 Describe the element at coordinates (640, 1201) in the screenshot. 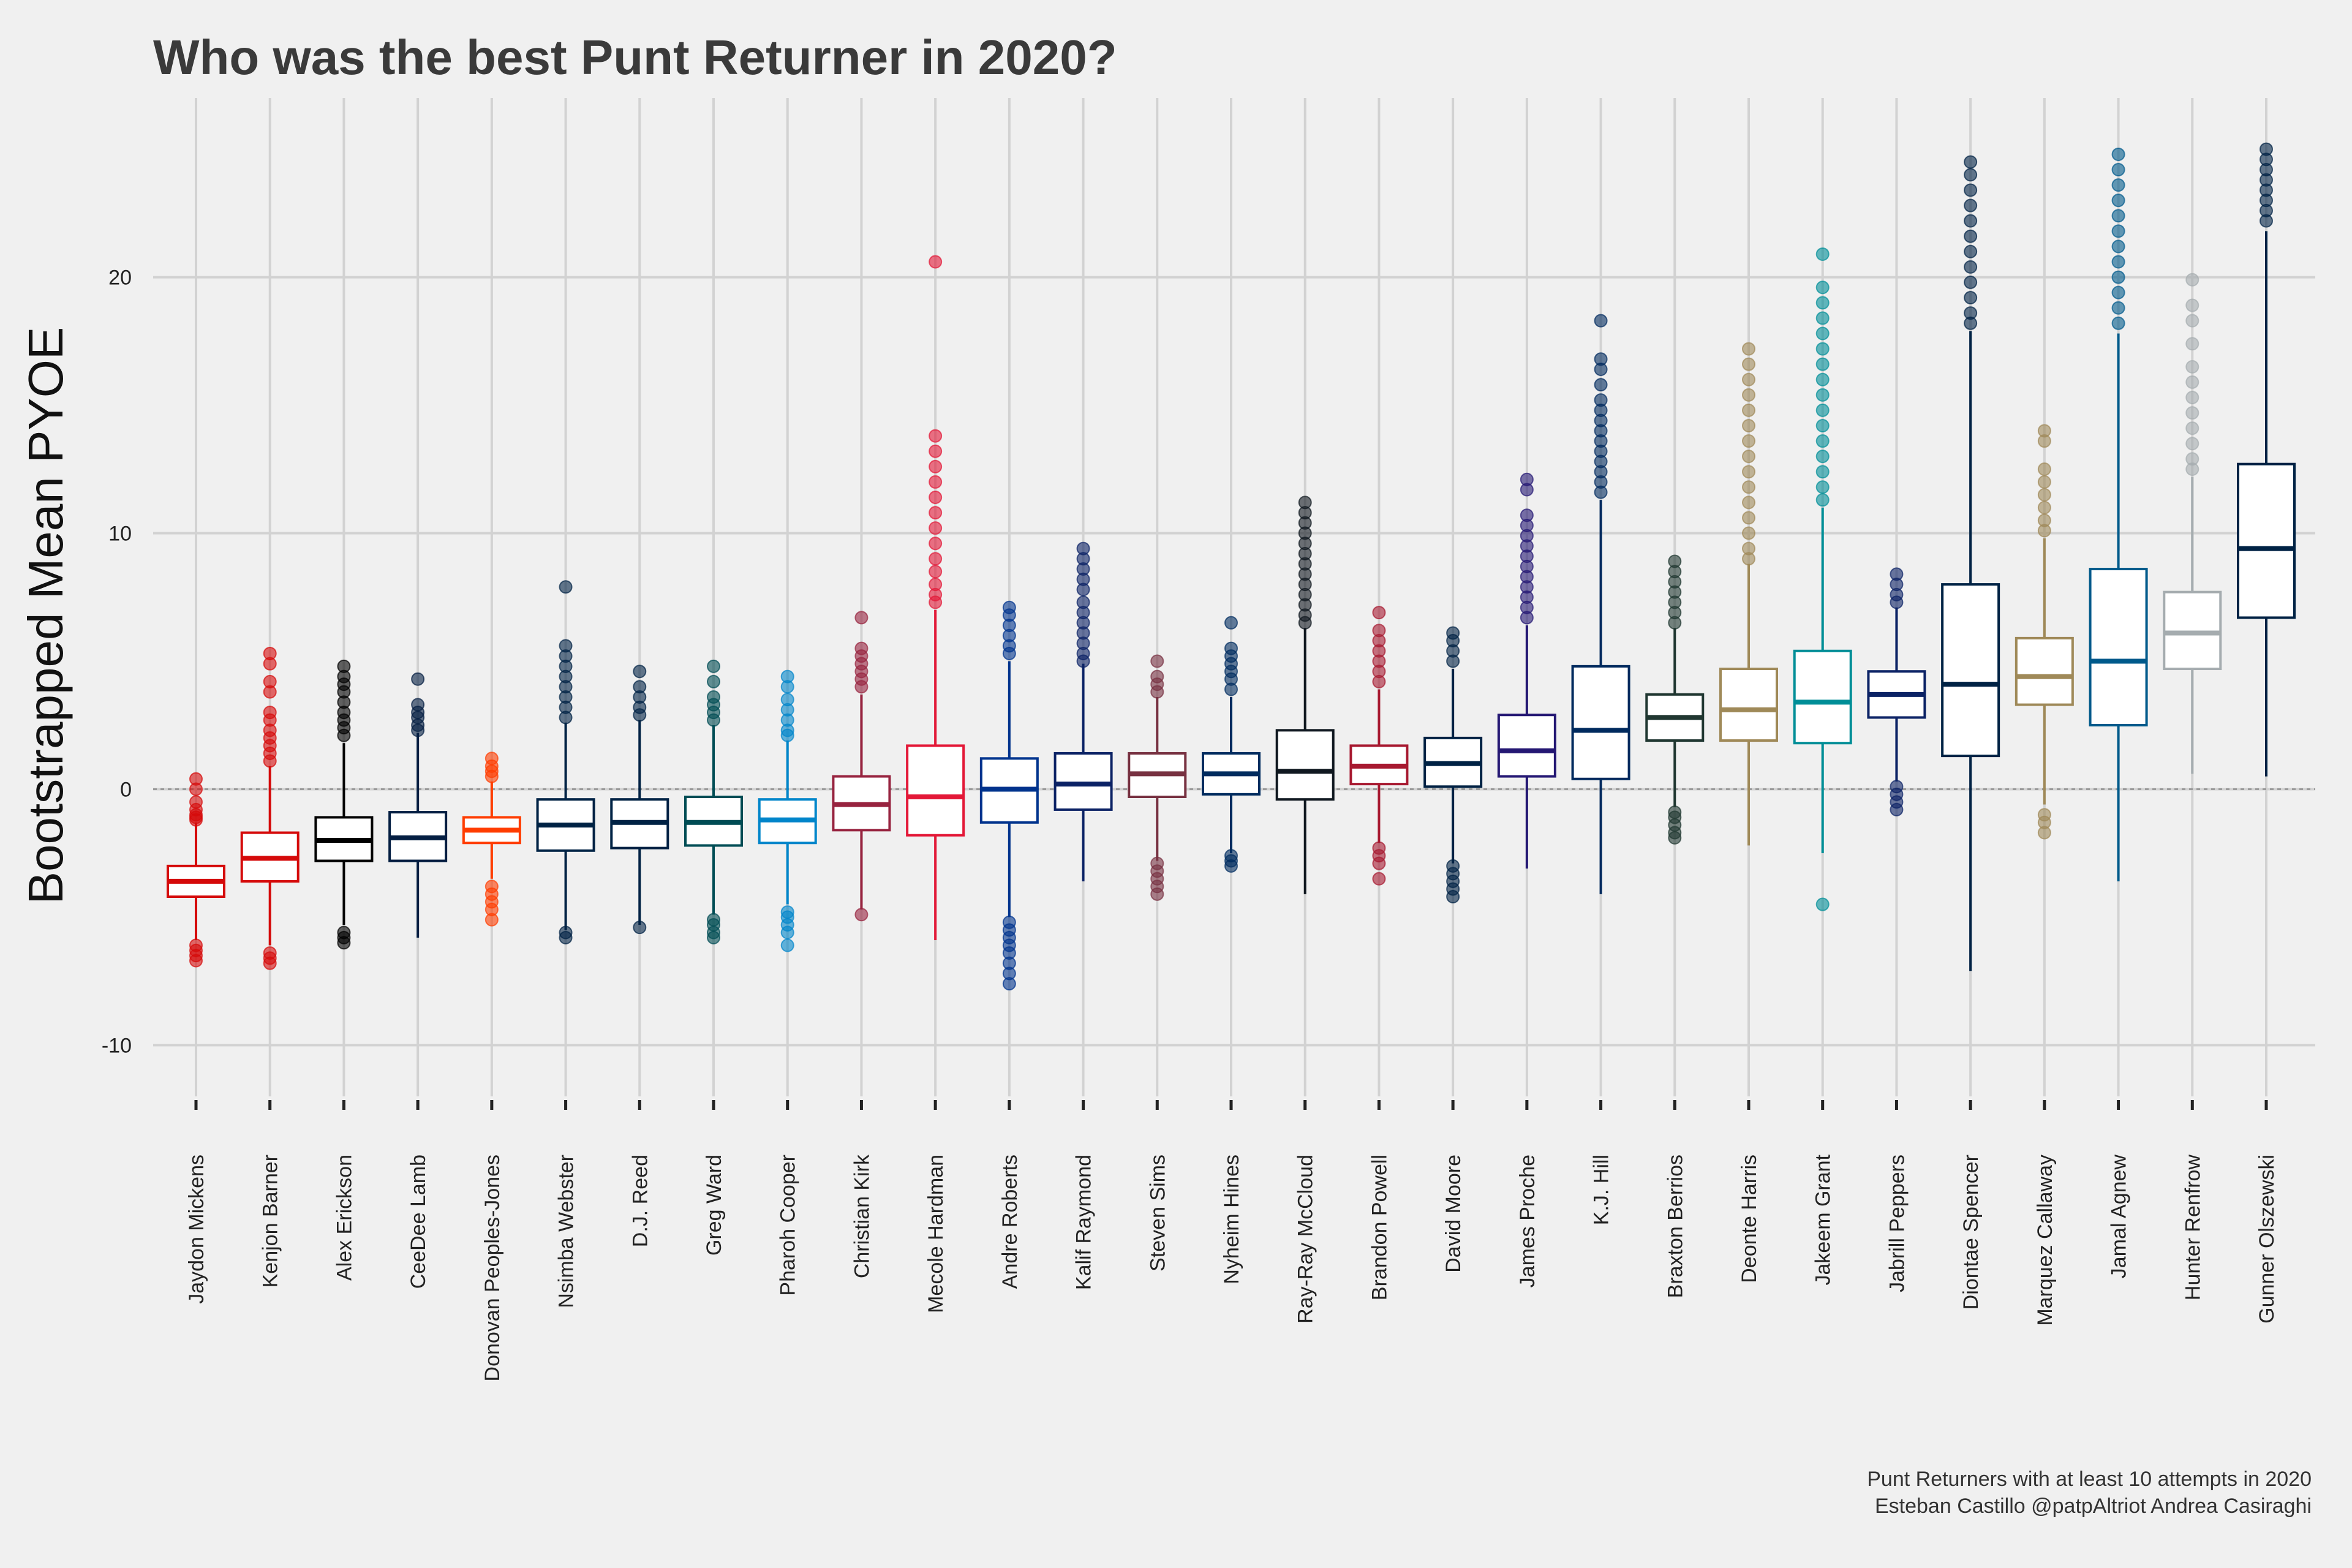

I see `x-tick-label: D.J. Reed` at that location.